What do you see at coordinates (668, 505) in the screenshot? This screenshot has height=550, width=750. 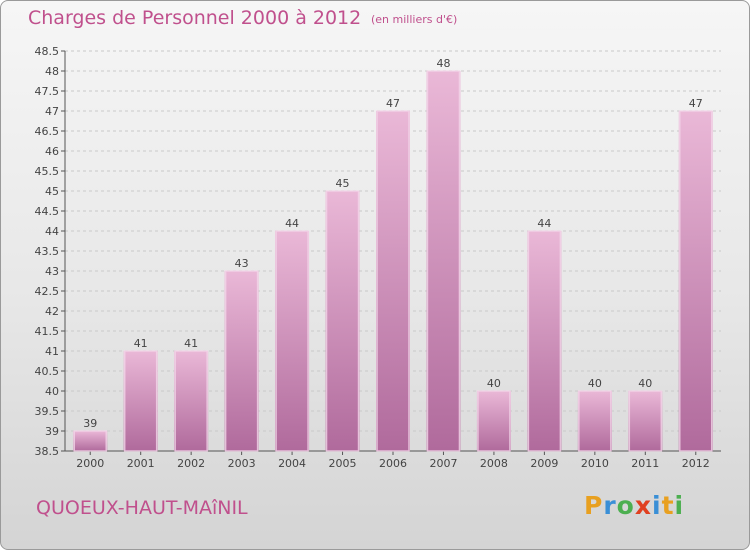 I see `logo-letter: t` at bounding box center [668, 505].